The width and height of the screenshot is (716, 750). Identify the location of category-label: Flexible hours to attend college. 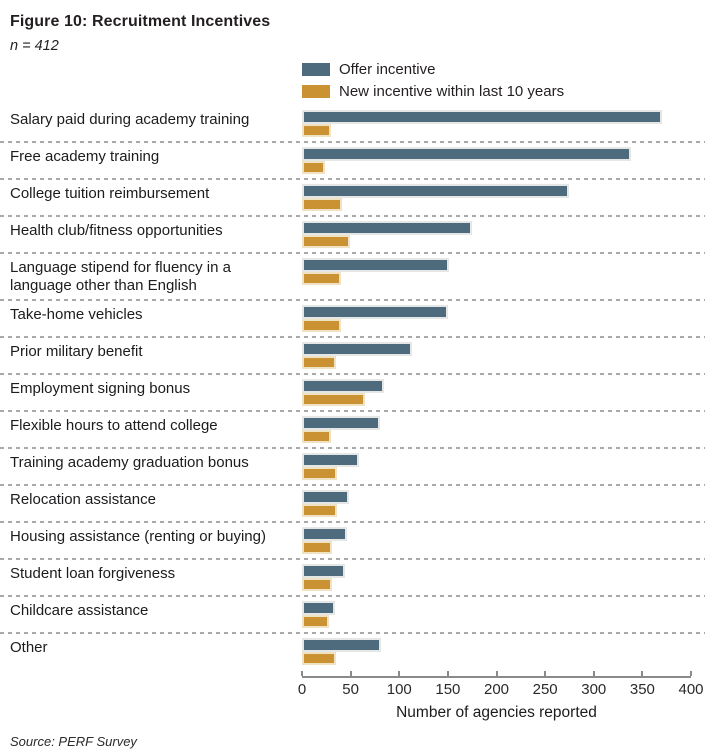
(114, 425).